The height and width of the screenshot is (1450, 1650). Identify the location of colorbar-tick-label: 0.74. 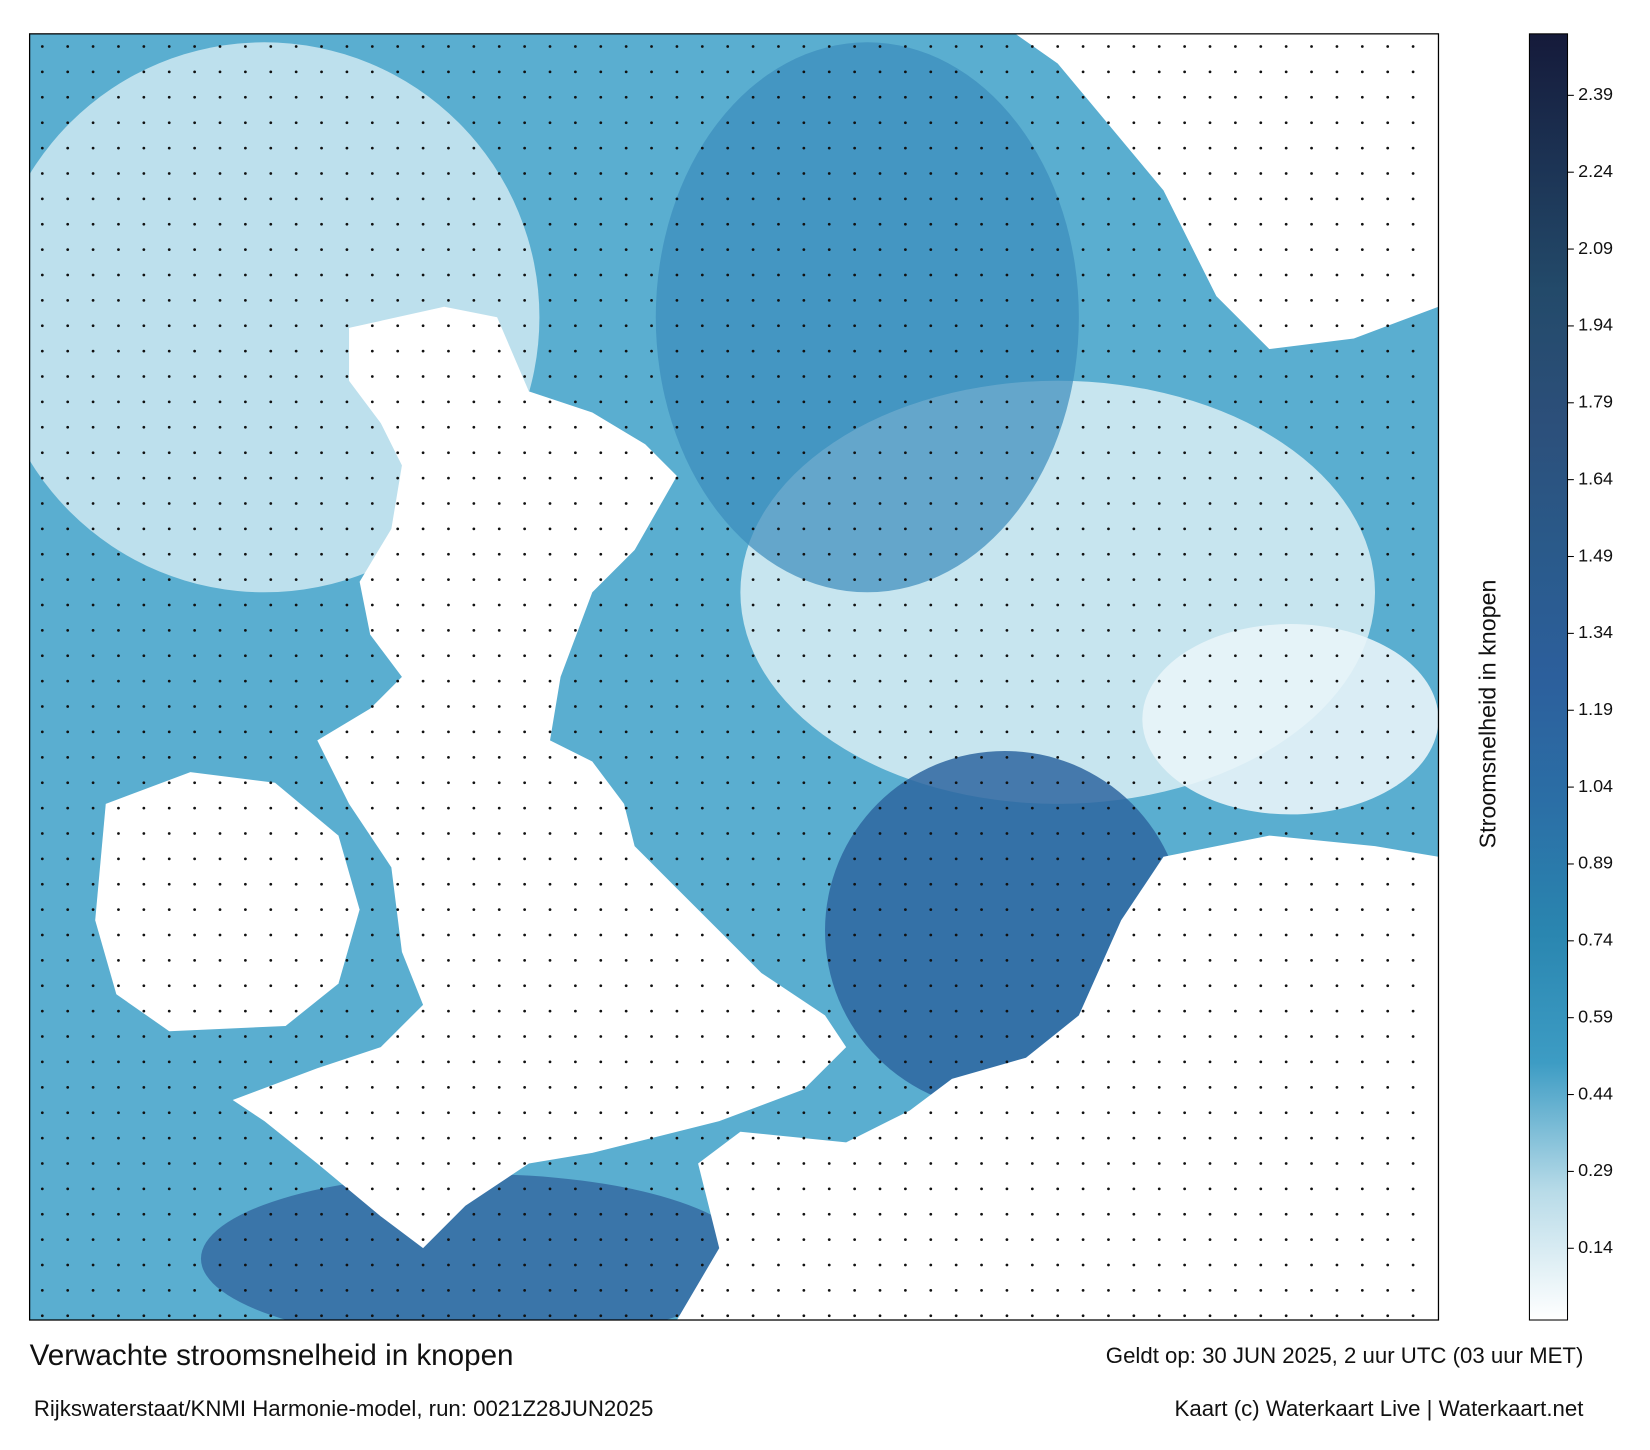
(1595, 940).